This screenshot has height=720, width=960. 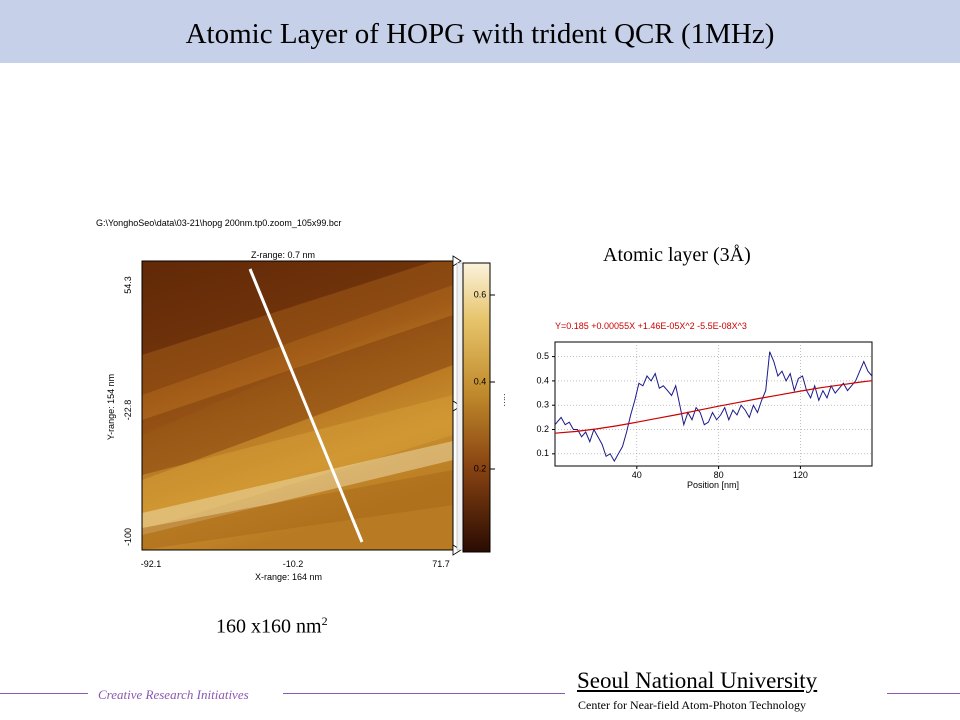 What do you see at coordinates (480, 381) in the screenshot?
I see `colorbar-tick-0-4: 0.4` at bounding box center [480, 381].